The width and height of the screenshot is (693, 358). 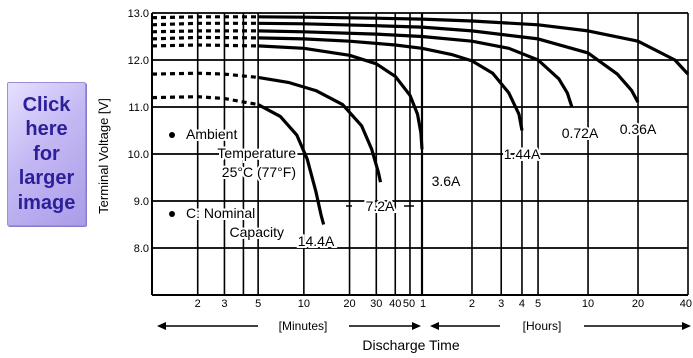 I want to click on x-tick-label: 1, so click(x=423, y=304).